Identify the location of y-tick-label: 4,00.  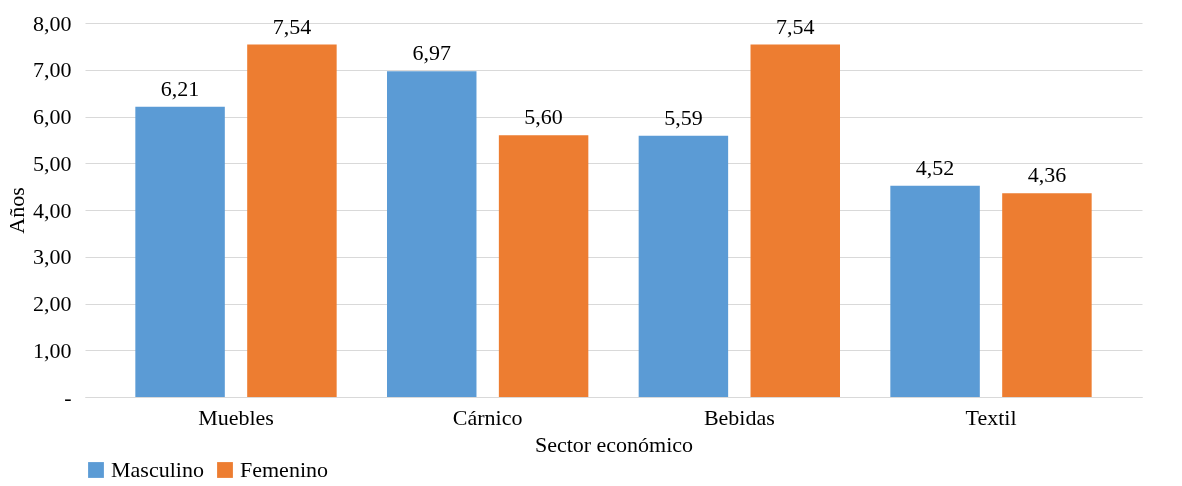
(52, 210).